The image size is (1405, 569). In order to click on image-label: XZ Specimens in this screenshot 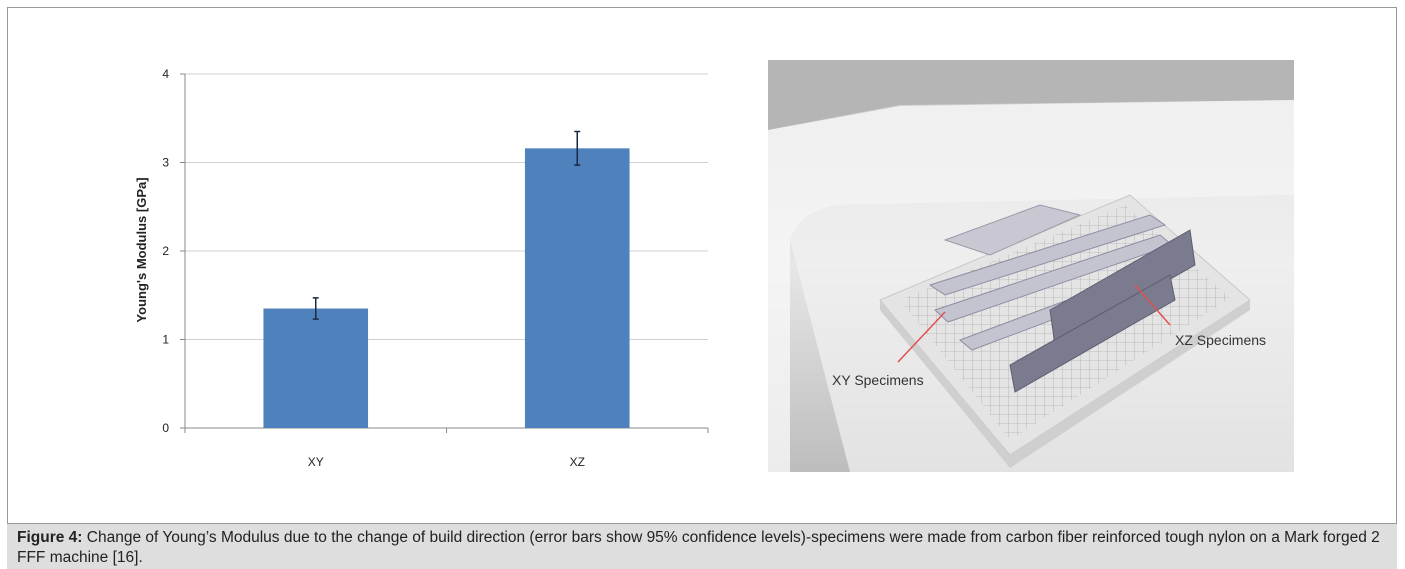, I will do `click(1220, 340)`.